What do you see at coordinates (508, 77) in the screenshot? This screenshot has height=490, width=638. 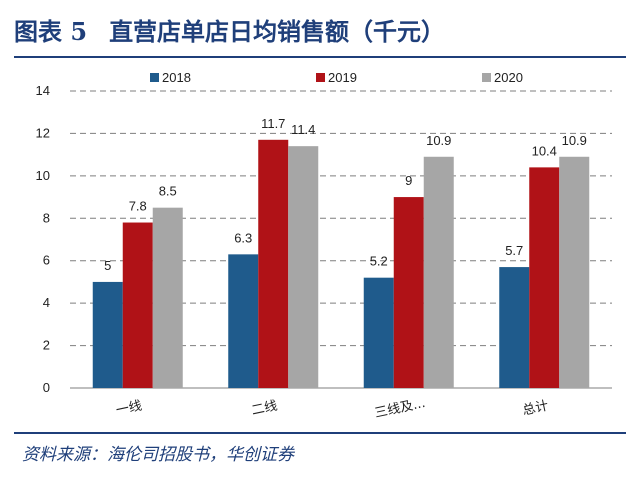 I see `legend-label-2020: 2020` at bounding box center [508, 77].